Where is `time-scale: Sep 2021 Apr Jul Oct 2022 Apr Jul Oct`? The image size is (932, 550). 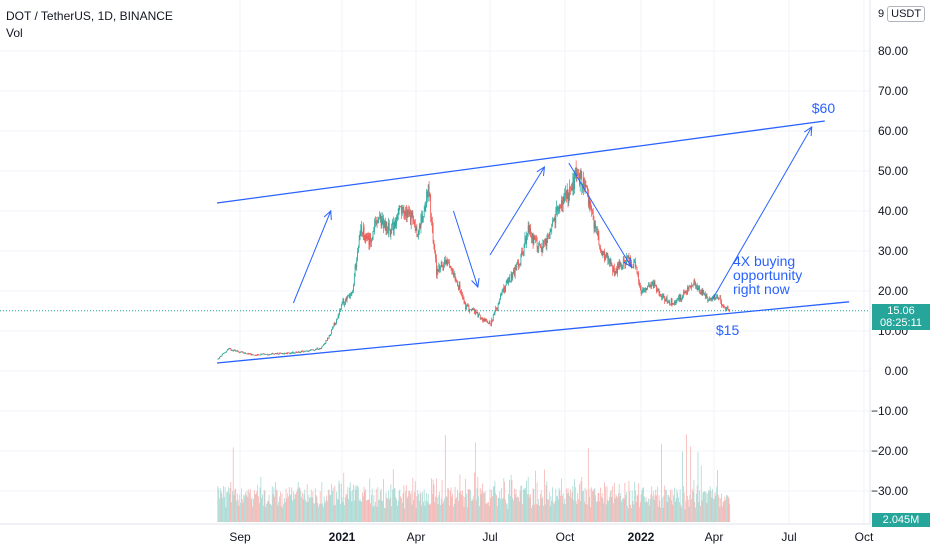 time-scale: Sep 2021 Apr Jul Oct 2022 Apr Jul Oct is located at coordinates (551, 537).